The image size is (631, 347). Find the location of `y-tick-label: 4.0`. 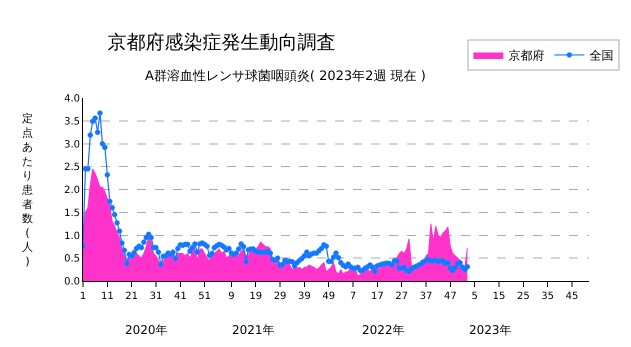

y-tick-label: 4.0 is located at coordinates (72, 99).